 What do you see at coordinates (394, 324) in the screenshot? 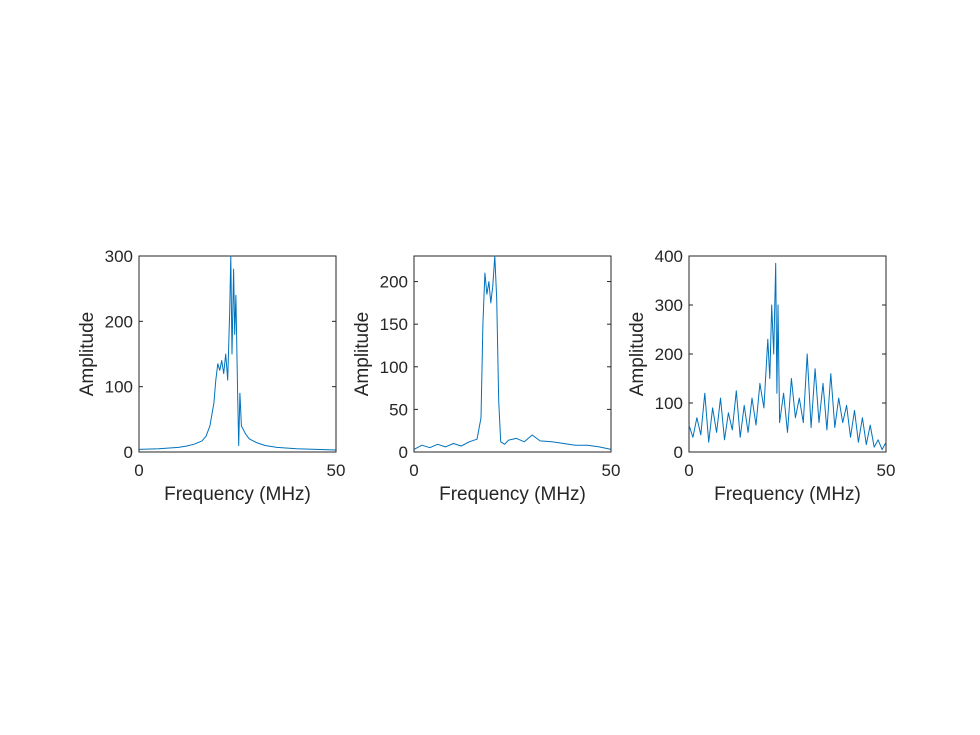
I see `y-tick-label: 150` at bounding box center [394, 324].